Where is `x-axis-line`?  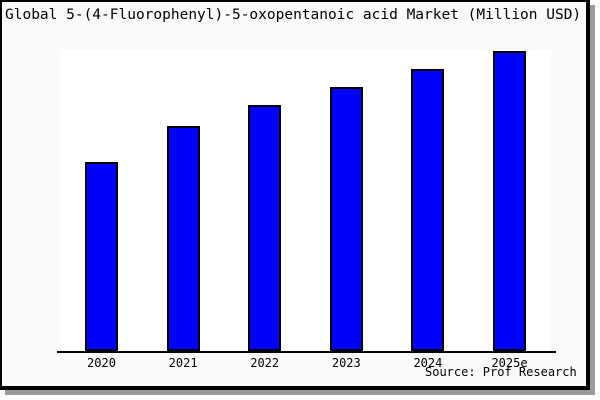
x-axis-line is located at coordinates (306, 352).